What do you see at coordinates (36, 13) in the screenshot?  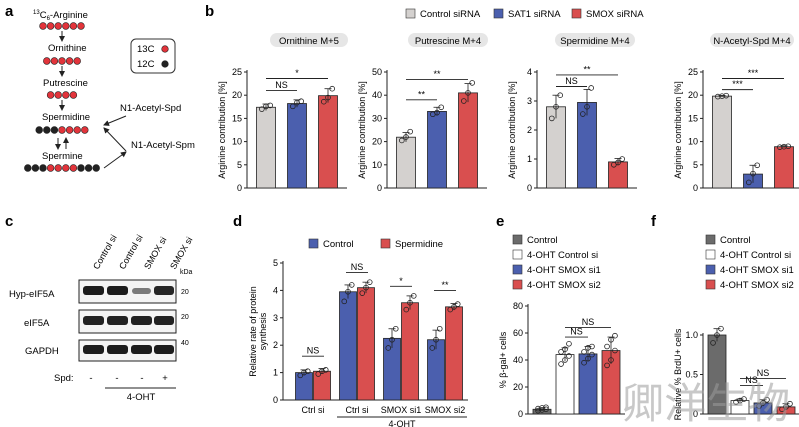 I see `label-13c6-mass: 13` at bounding box center [36, 13].